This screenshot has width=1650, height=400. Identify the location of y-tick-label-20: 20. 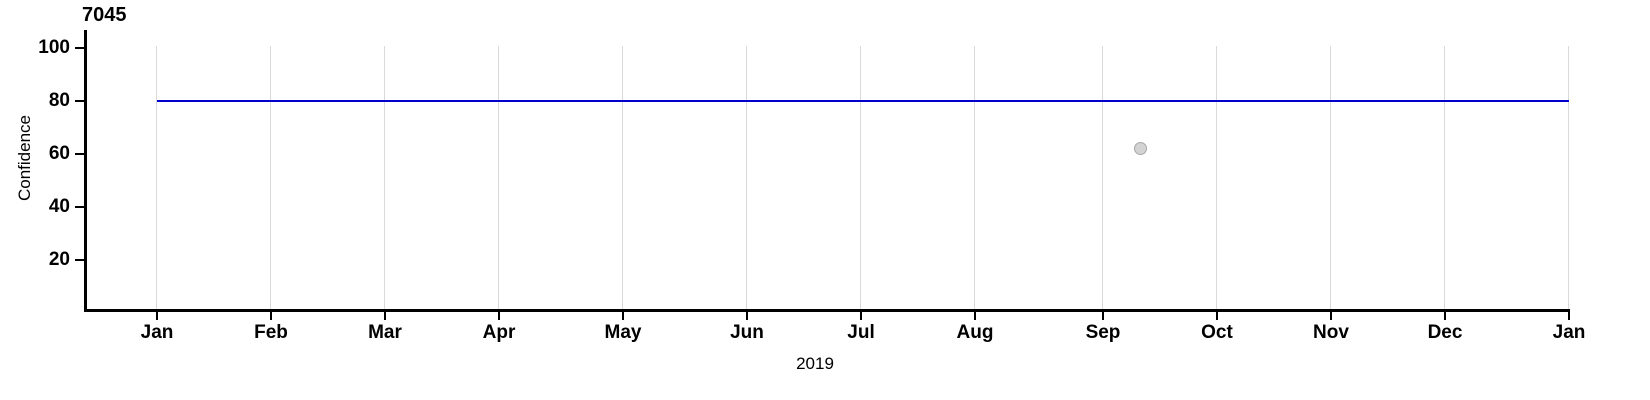
(59, 259).